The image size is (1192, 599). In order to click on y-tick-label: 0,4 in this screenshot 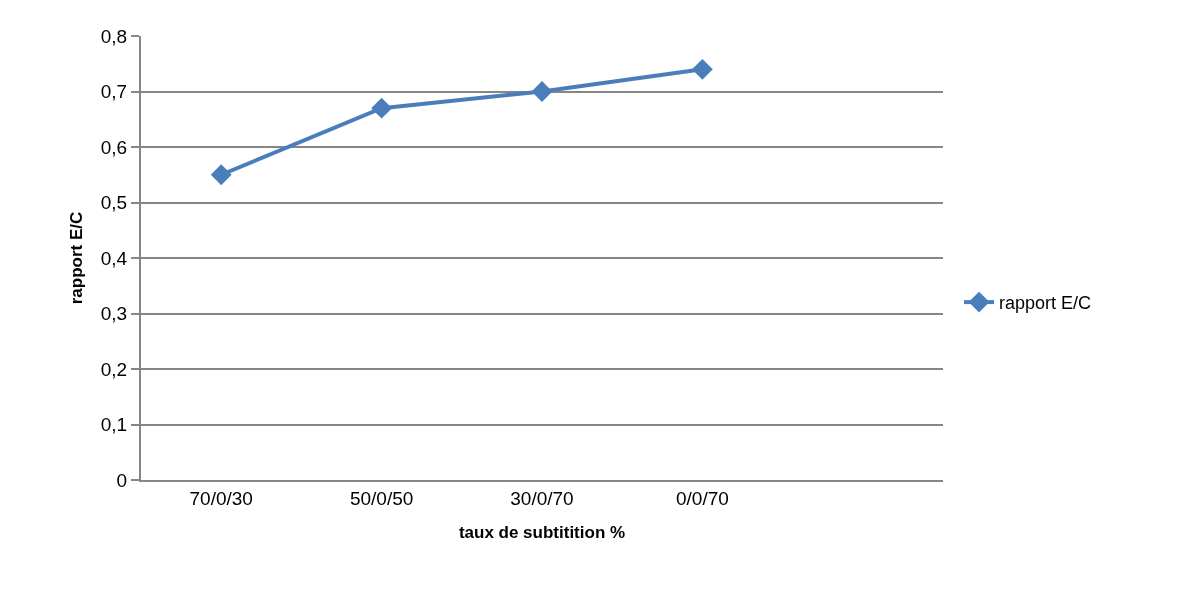, I will do `click(114, 258)`.